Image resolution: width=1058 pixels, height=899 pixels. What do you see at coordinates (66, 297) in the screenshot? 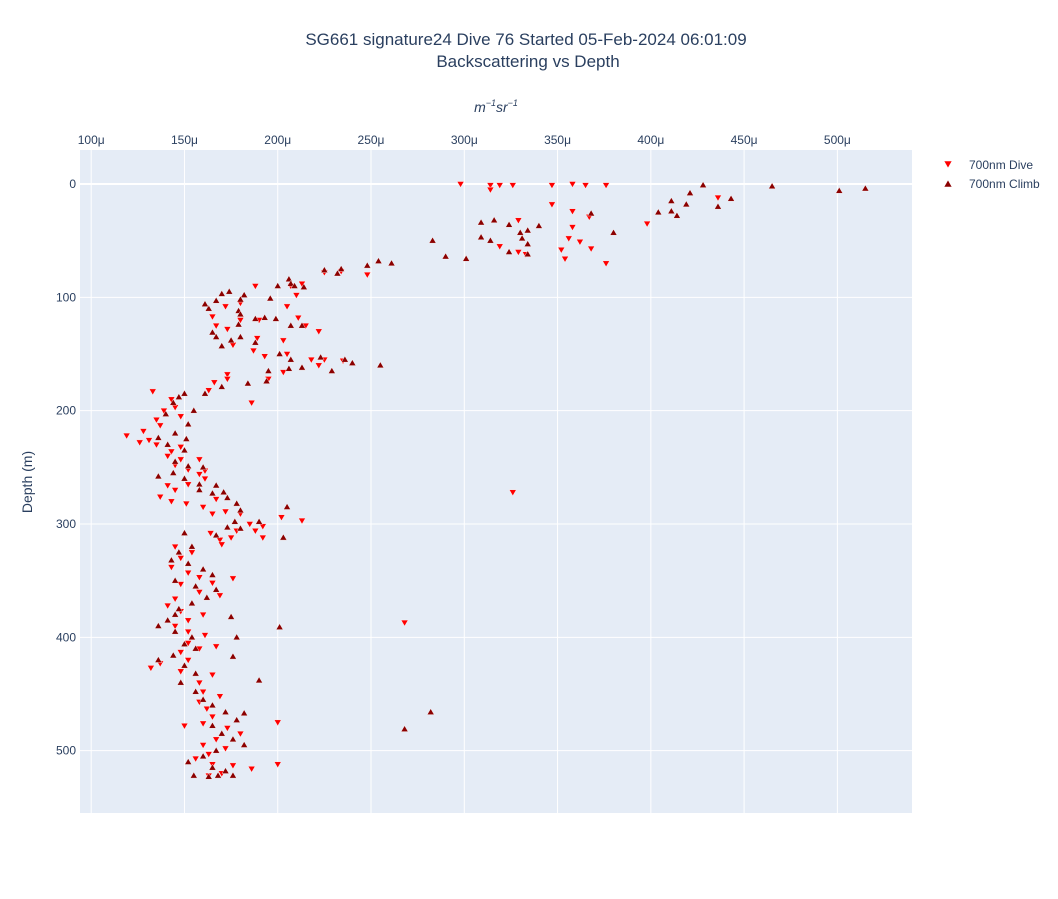
I see `y-tick-label: 100` at bounding box center [66, 297].